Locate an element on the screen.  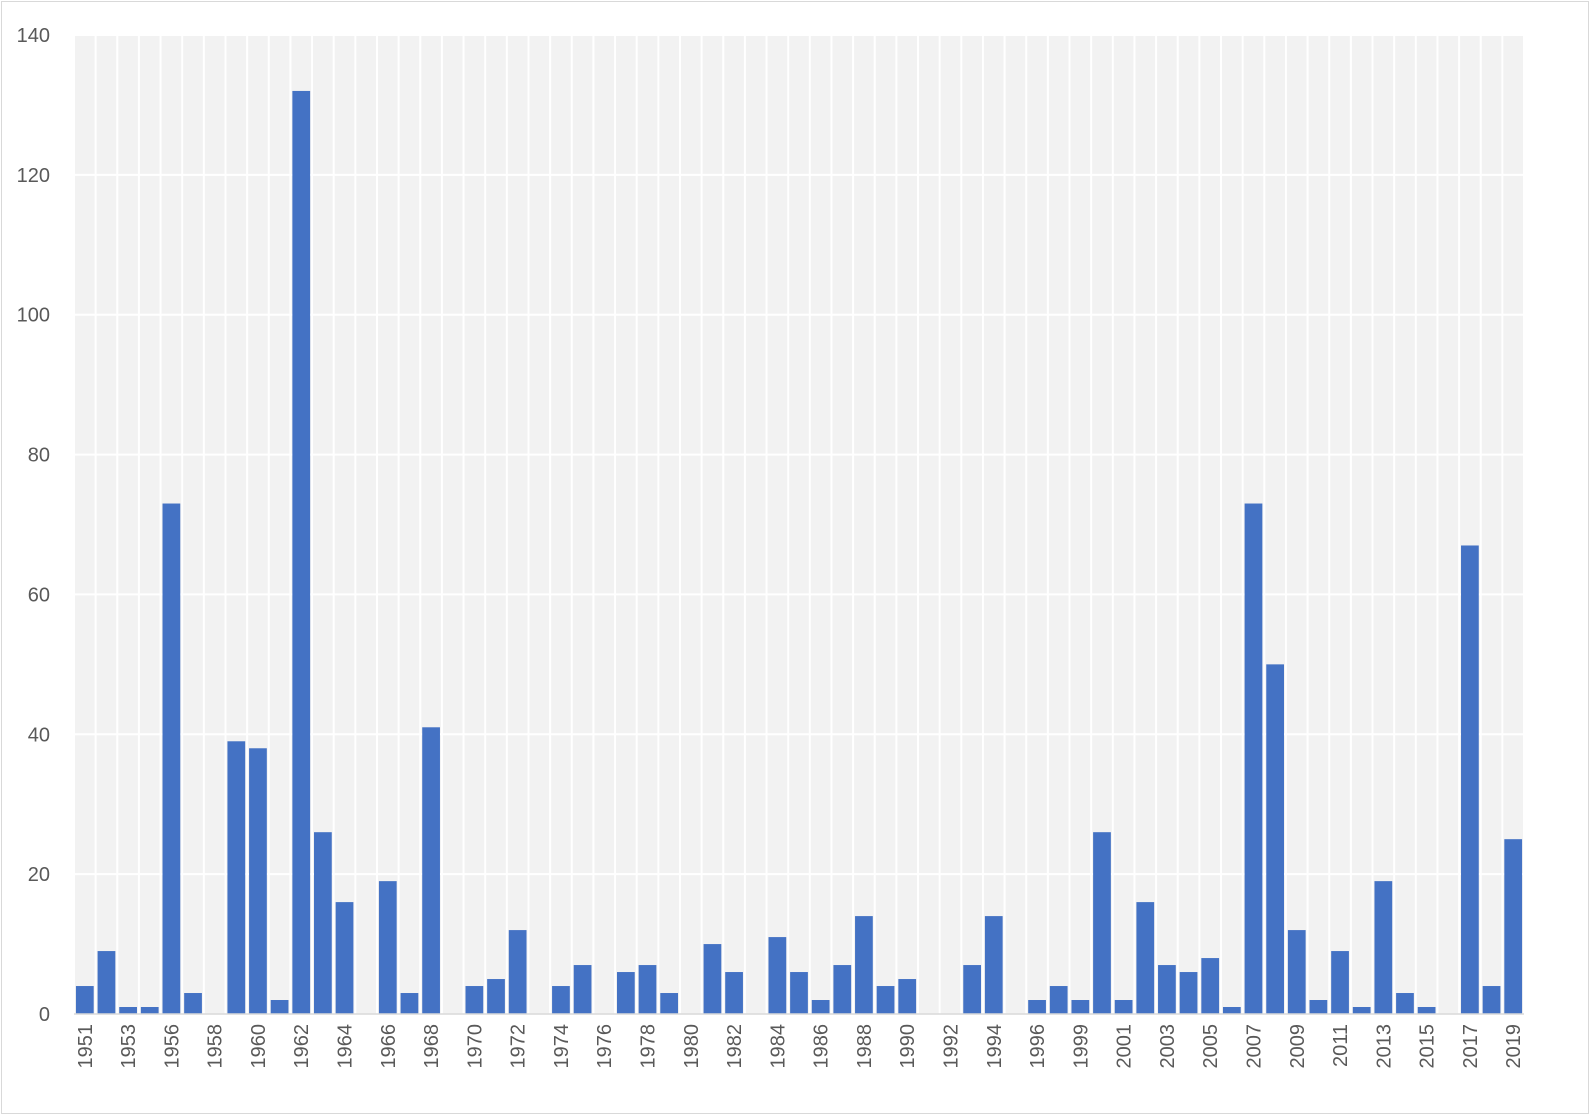
y-tick-label: 40 is located at coordinates (39, 735).